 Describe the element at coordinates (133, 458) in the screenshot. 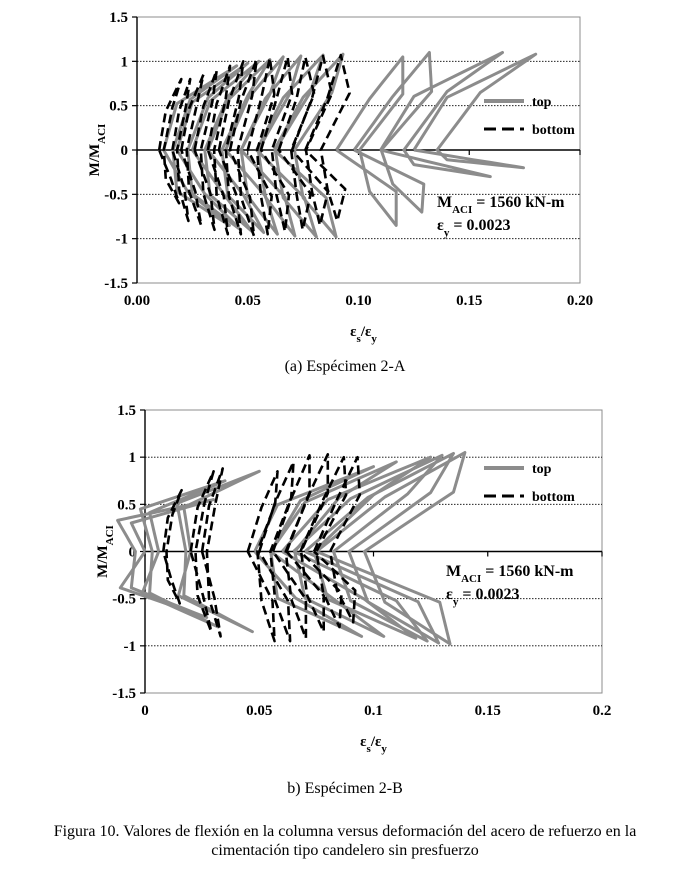

I see `chartb-ytick-label-1: 1` at that location.